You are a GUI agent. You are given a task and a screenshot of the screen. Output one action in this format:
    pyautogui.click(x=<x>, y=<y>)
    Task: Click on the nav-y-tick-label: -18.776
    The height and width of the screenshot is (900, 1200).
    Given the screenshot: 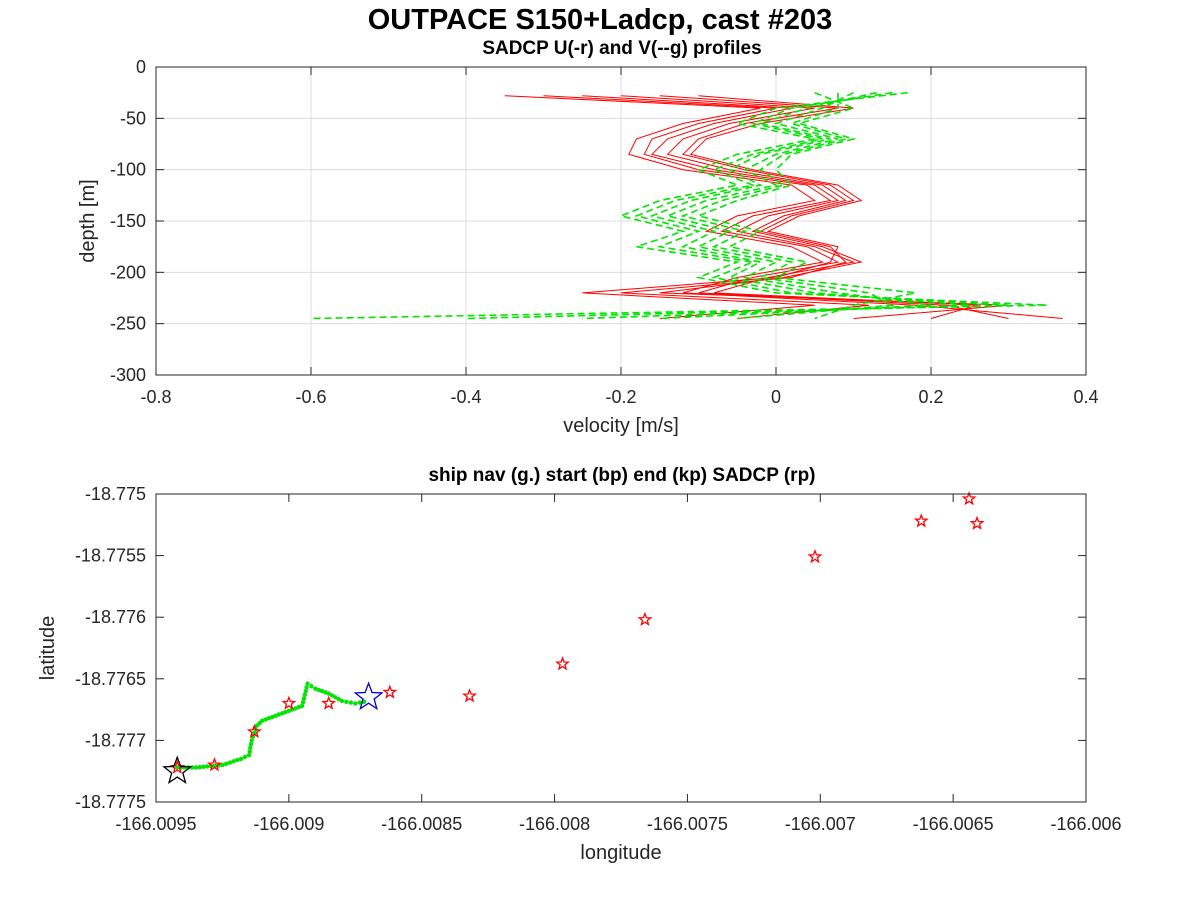 What is the action you would take?
    pyautogui.click(x=115, y=617)
    